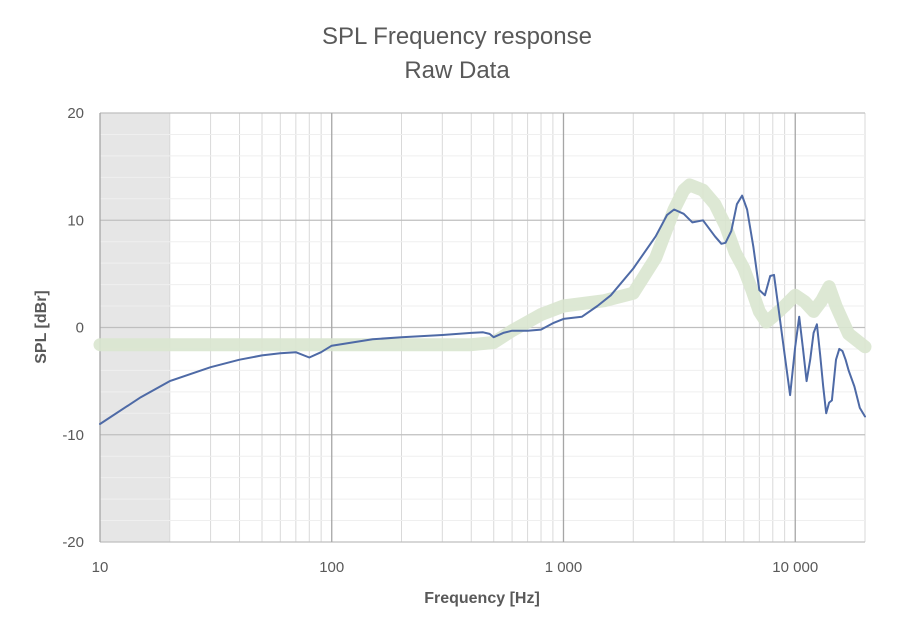  I want to click on x-axis-label: Frequency [Hz], so click(482, 598).